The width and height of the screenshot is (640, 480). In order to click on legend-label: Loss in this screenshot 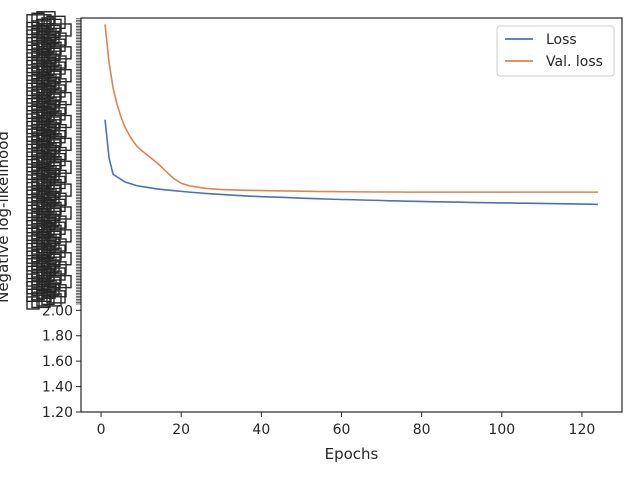, I will do `click(561, 40)`.